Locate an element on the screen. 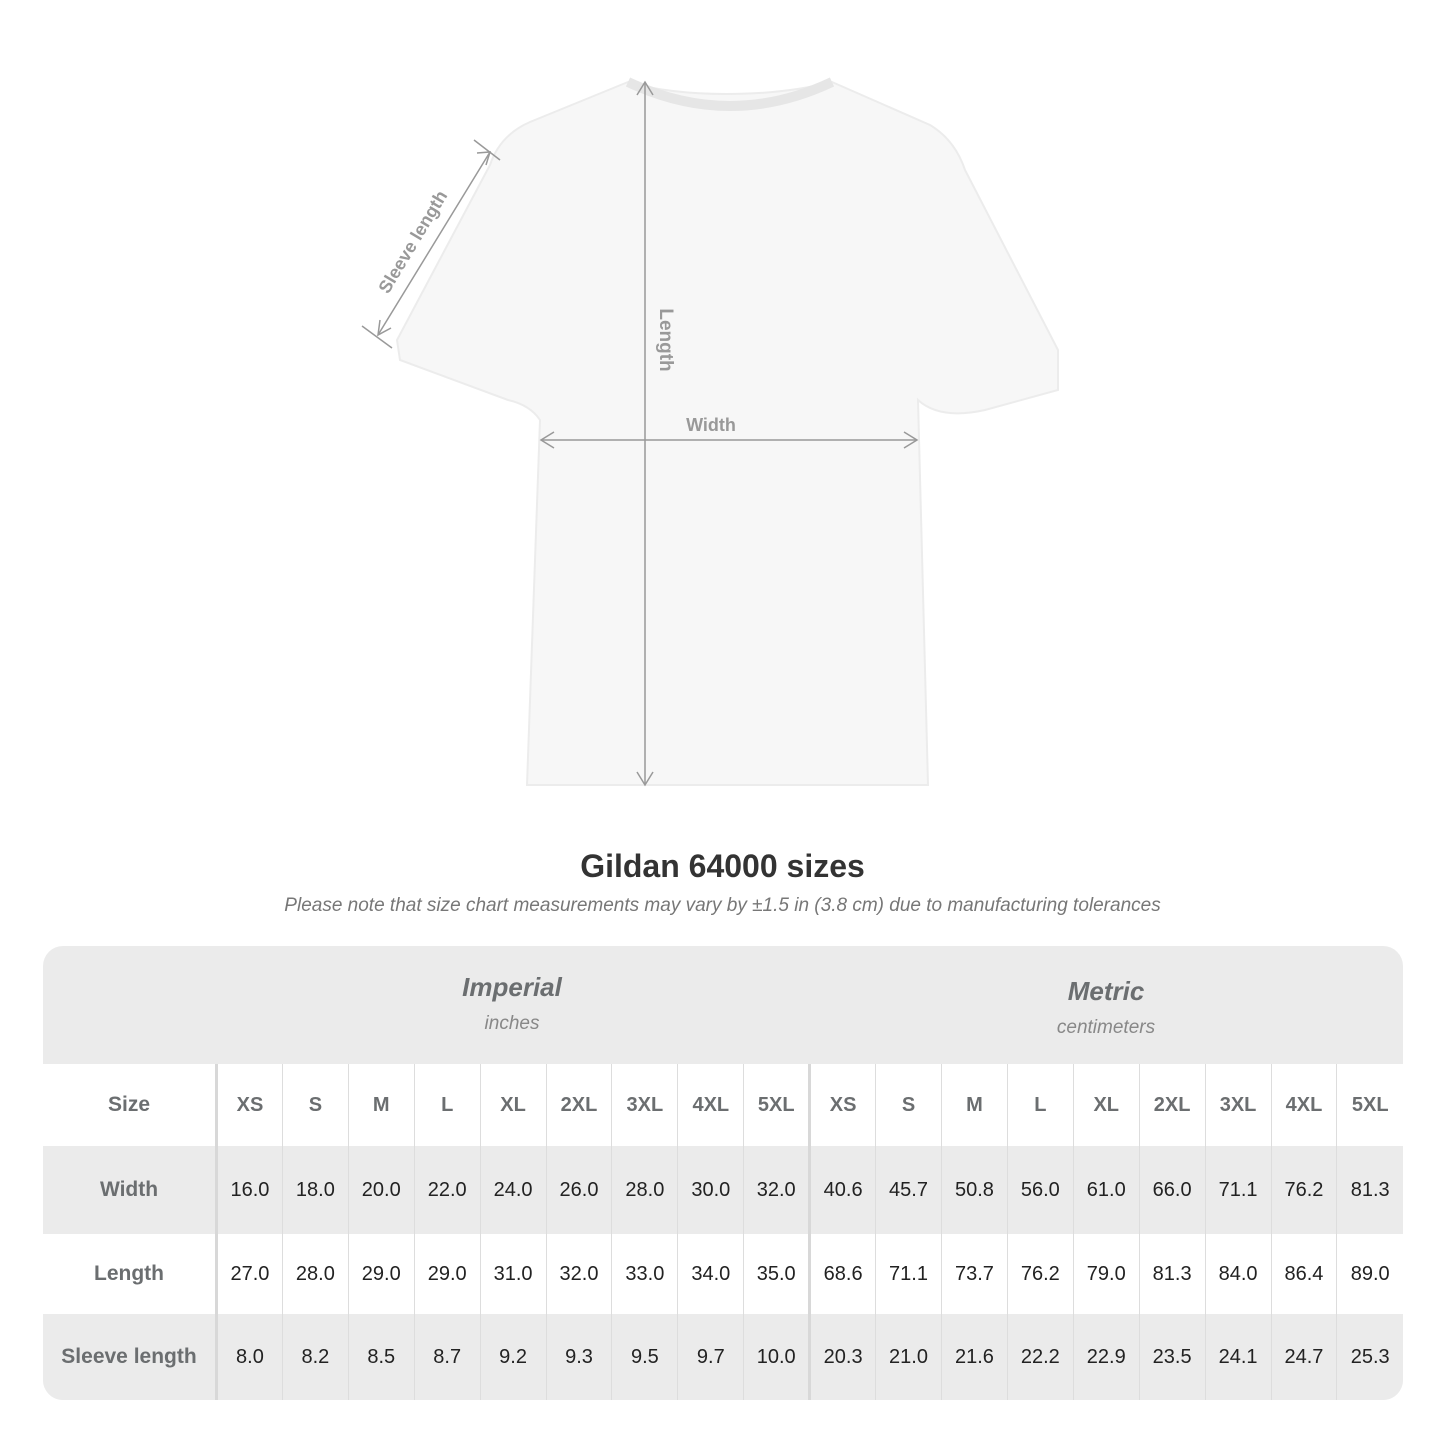 Image resolution: width=1445 pixels, height=1445 pixels. table-cell: 45.7 is located at coordinates (908, 1190).